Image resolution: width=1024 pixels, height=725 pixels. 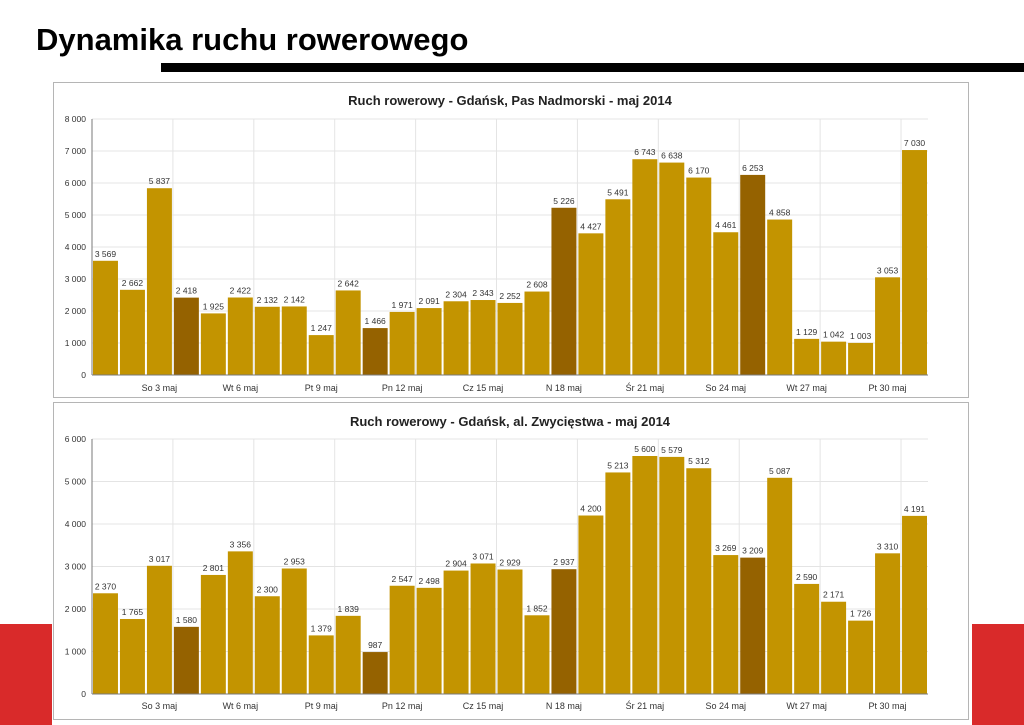 What do you see at coordinates (672, 450) in the screenshot?
I see `data-label: 5 579` at bounding box center [672, 450].